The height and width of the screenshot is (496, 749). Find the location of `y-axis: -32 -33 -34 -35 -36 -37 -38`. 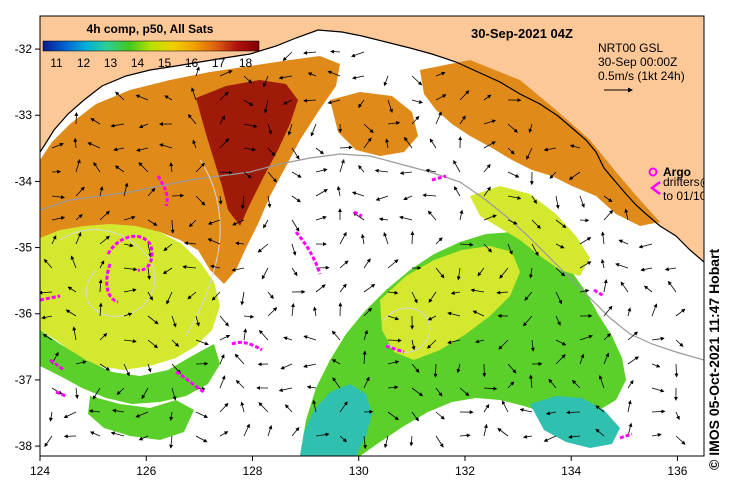

y-axis: -32 -33 -34 -35 -36 -37 -38 is located at coordinates (27, 247).